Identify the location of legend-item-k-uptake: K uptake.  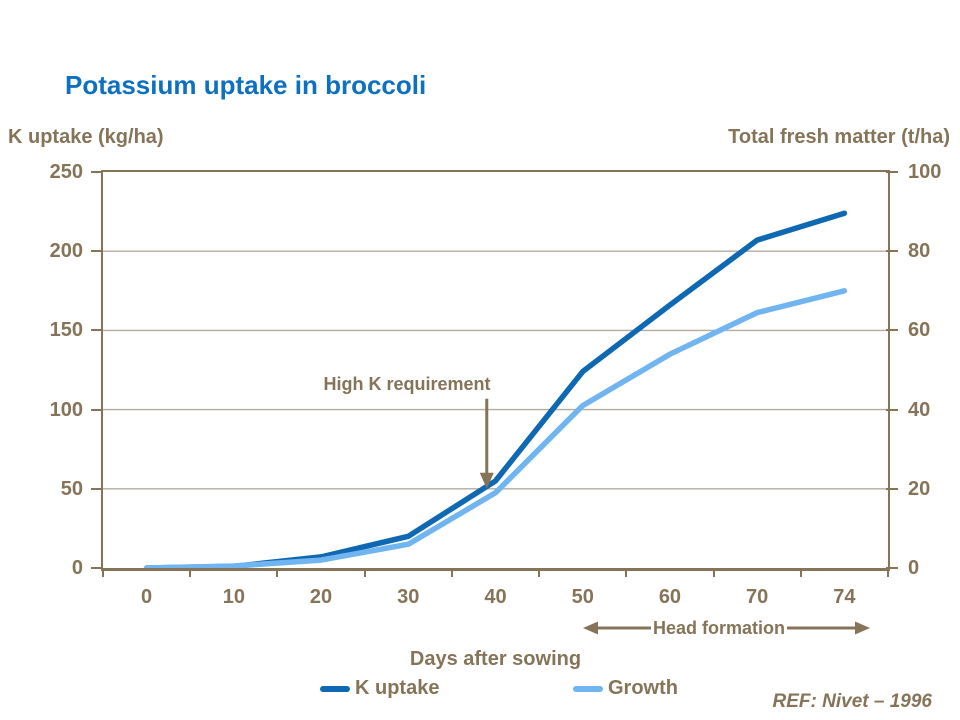
(379, 688).